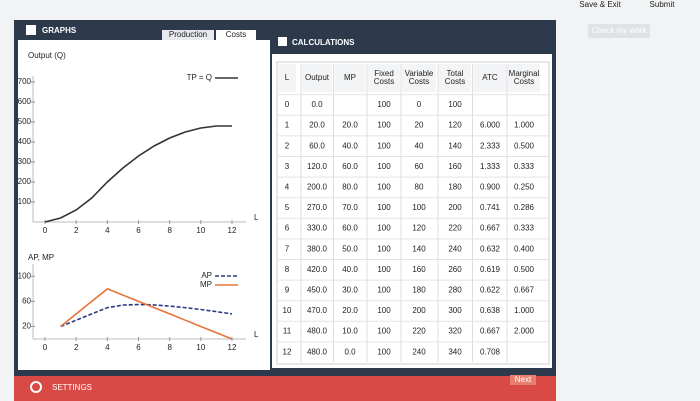  Describe the element at coordinates (285, 374) in the screenshot. I see `footer-edge` at that location.